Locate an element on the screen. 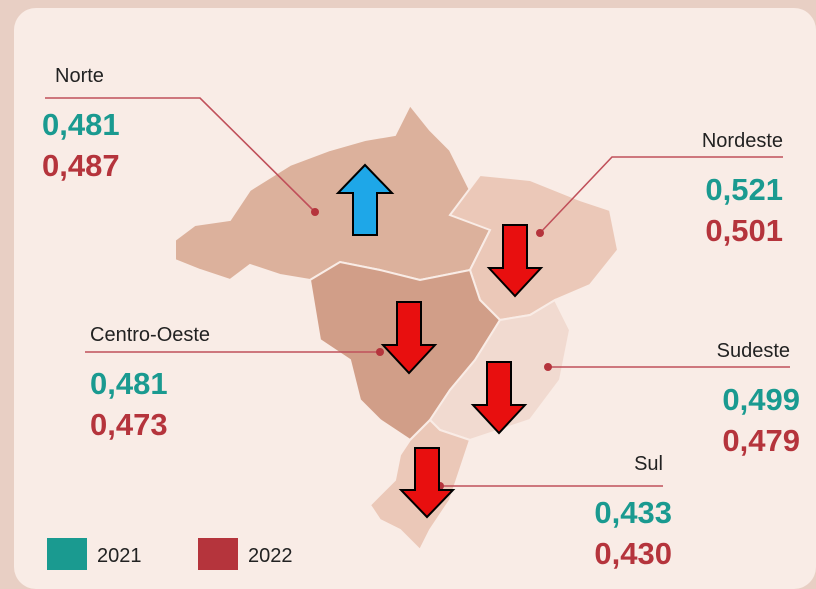  region-name: Norte is located at coordinates (79, 76).